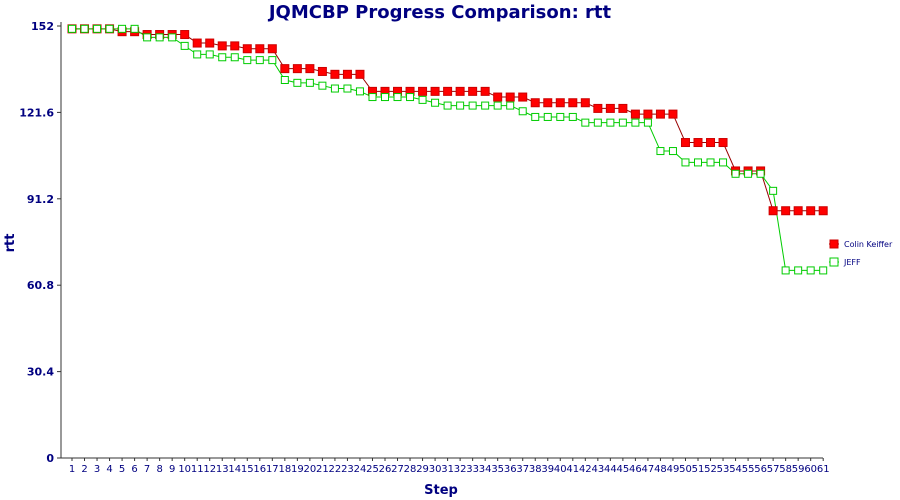 The width and height of the screenshot is (900, 500). I want to click on x-tick-label: 41, so click(572, 469).